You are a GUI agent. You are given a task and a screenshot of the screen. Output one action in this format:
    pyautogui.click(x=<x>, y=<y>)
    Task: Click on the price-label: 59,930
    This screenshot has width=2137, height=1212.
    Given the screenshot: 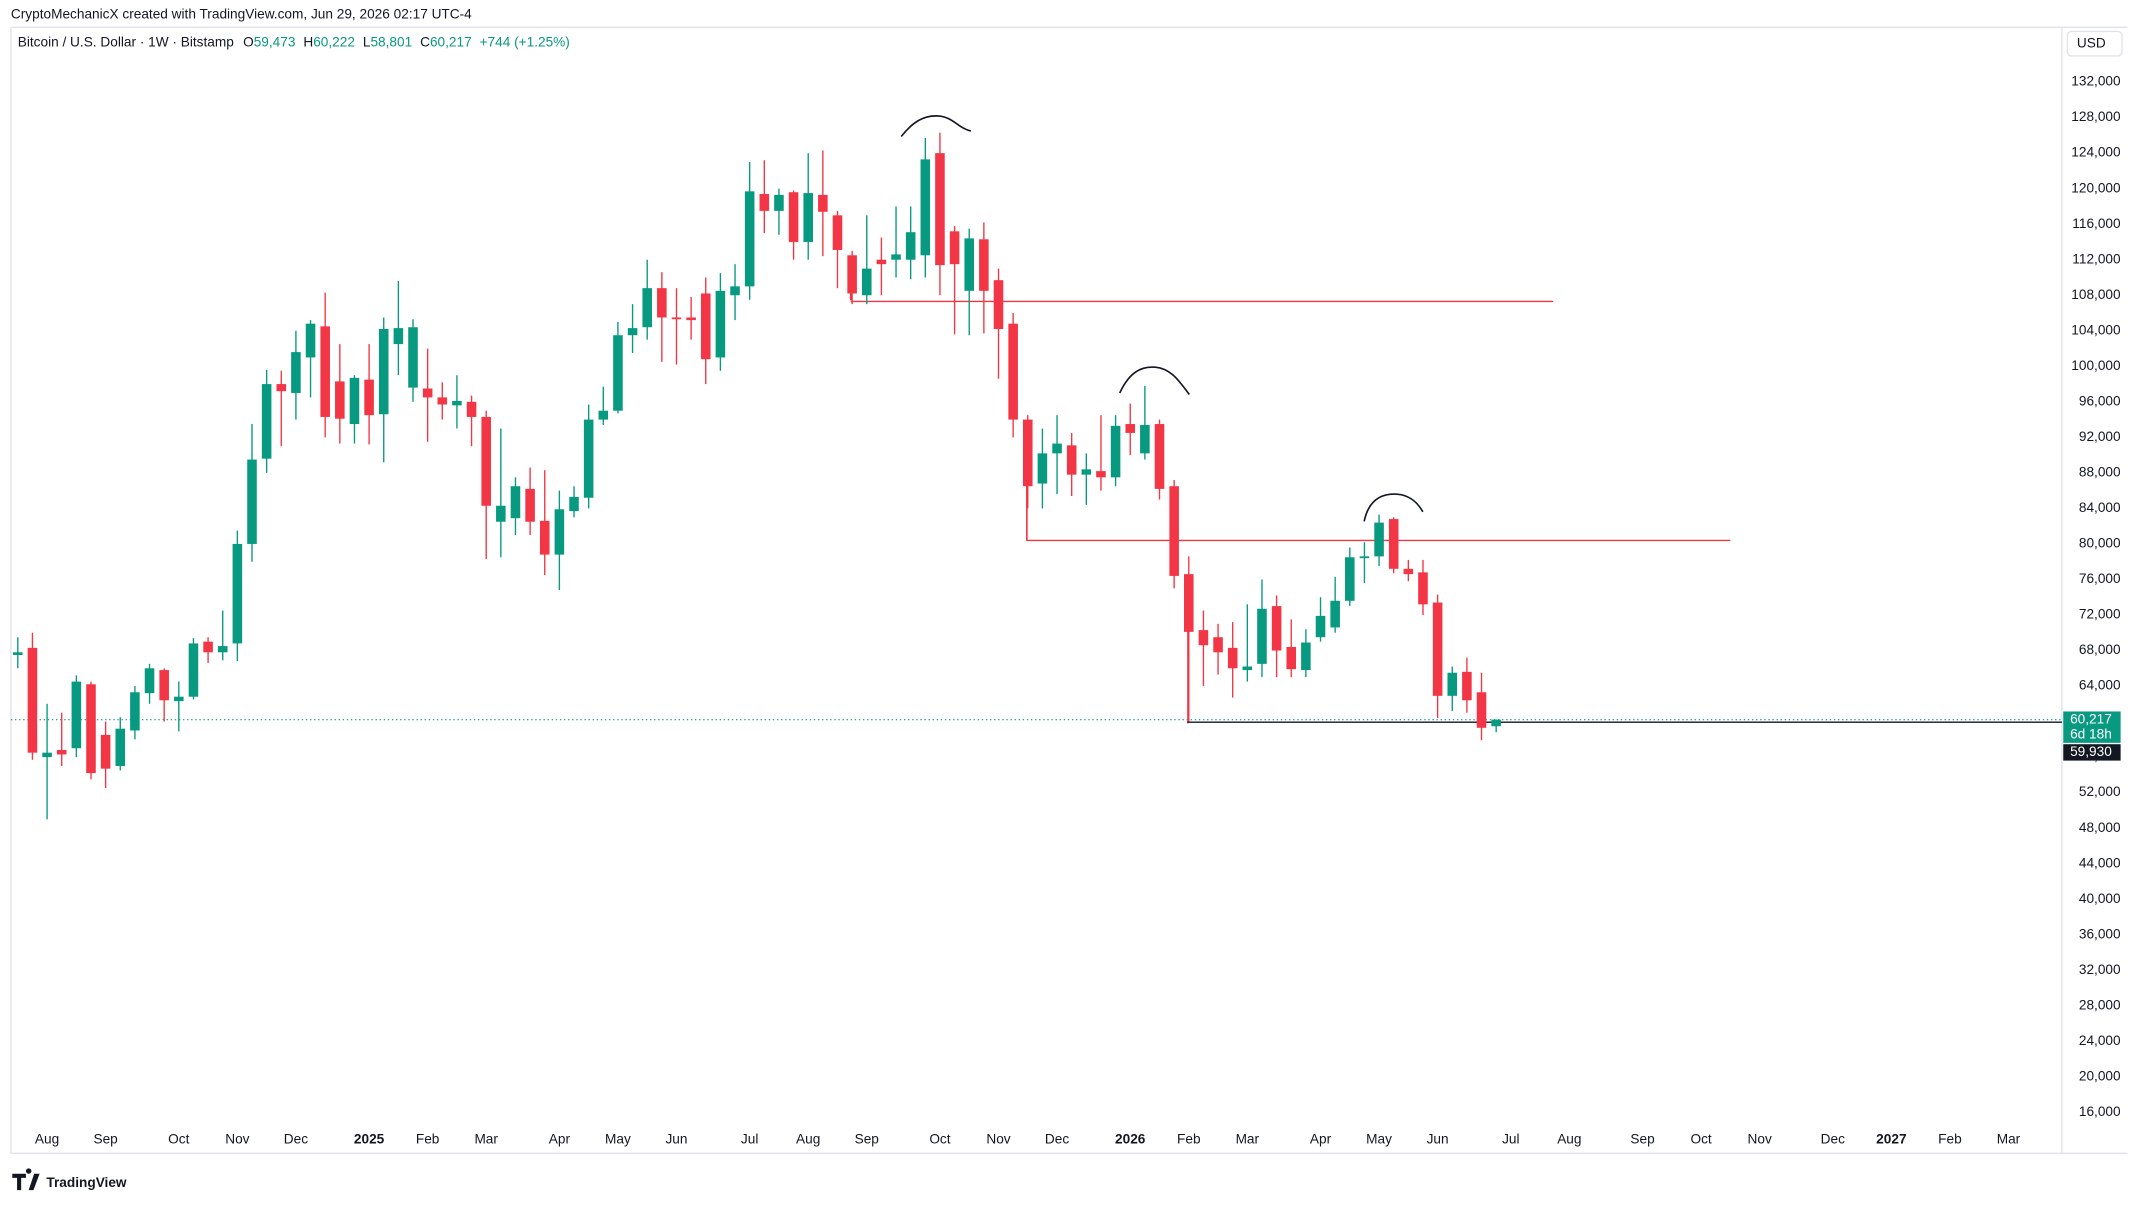 What is the action you would take?
    pyautogui.click(x=2091, y=751)
    